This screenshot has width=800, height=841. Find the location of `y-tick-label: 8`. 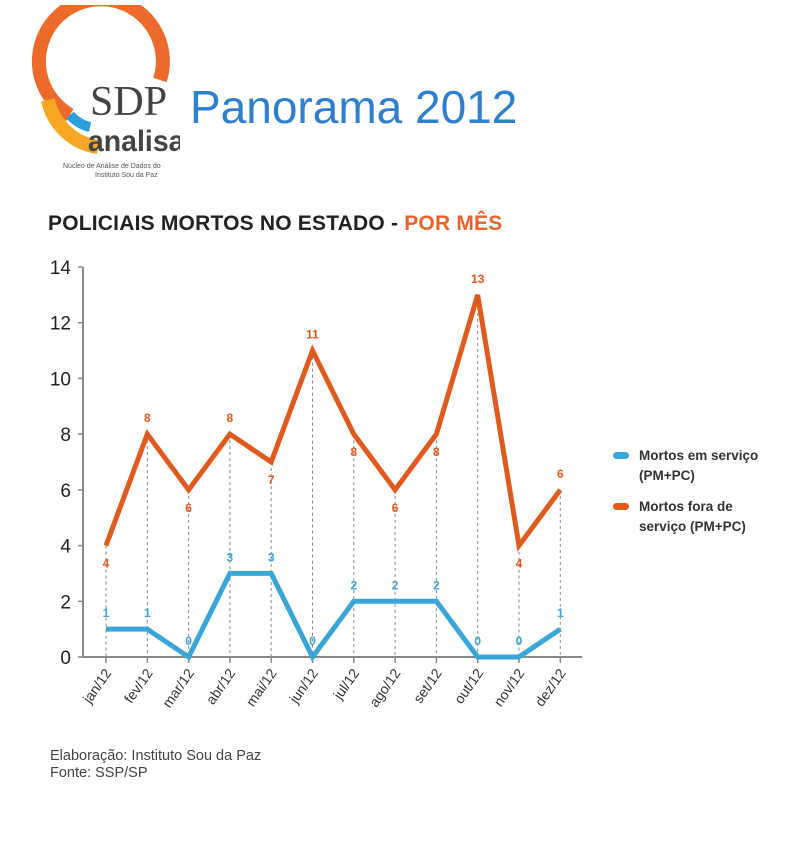

y-tick-label: 8 is located at coordinates (65, 435).